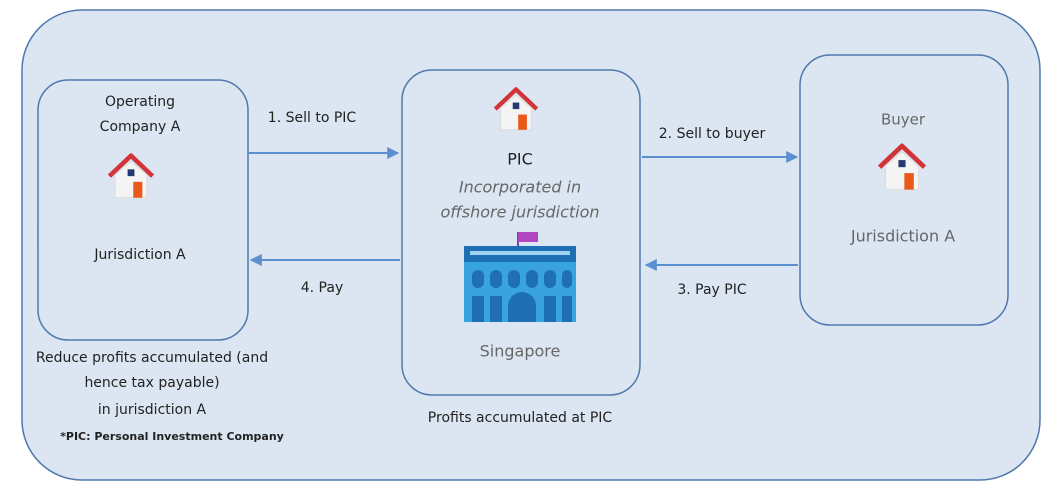 The image size is (1058, 488). What do you see at coordinates (520, 187) in the screenshot?
I see `node-subtitle: Incorporated in` at bounding box center [520, 187].